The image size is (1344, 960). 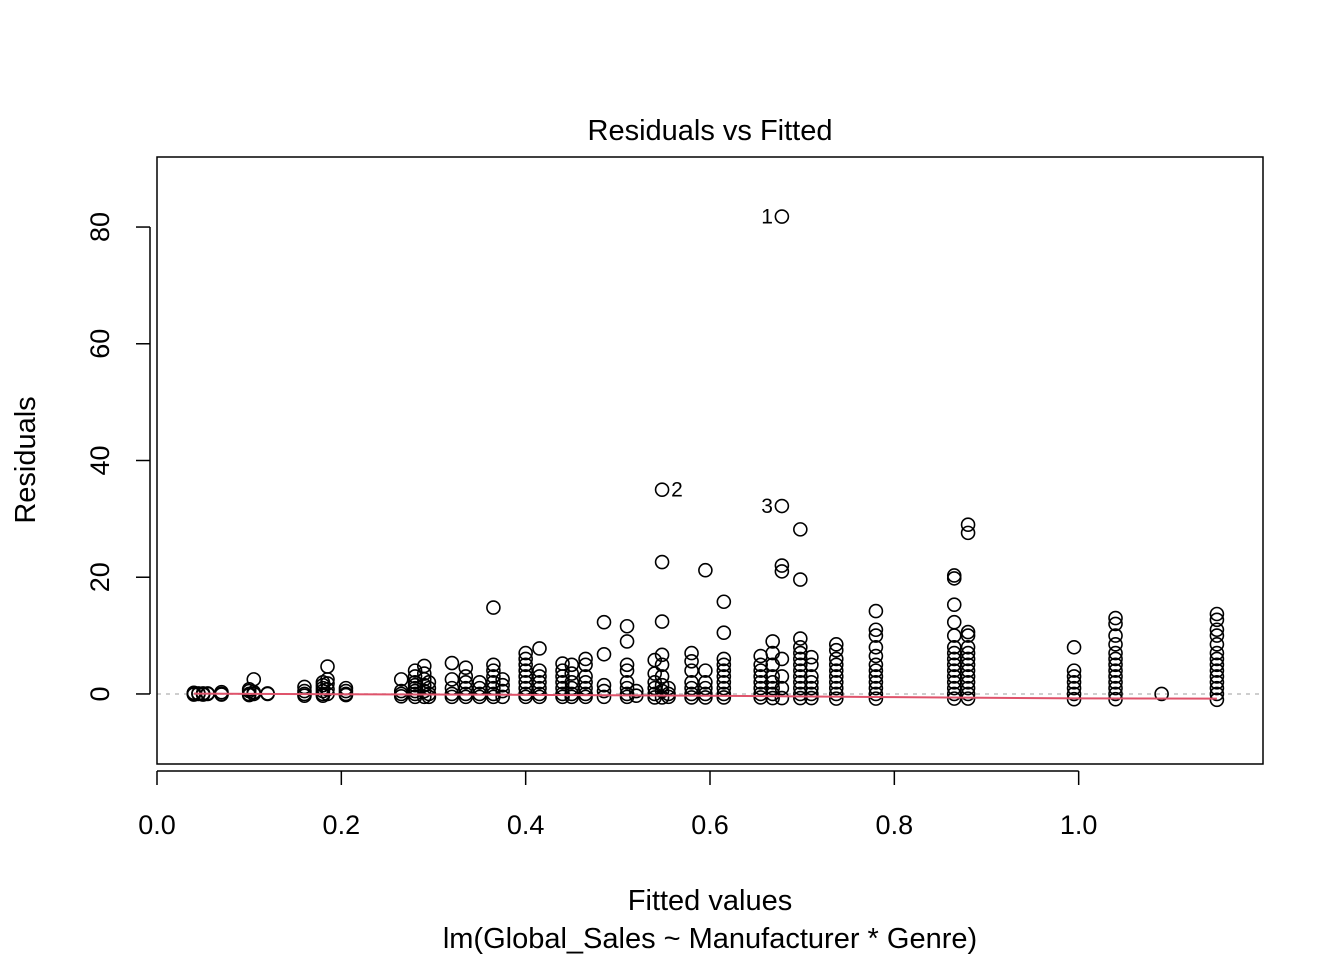 What do you see at coordinates (710, 825) in the screenshot?
I see `x-tick-label: 0.6` at bounding box center [710, 825].